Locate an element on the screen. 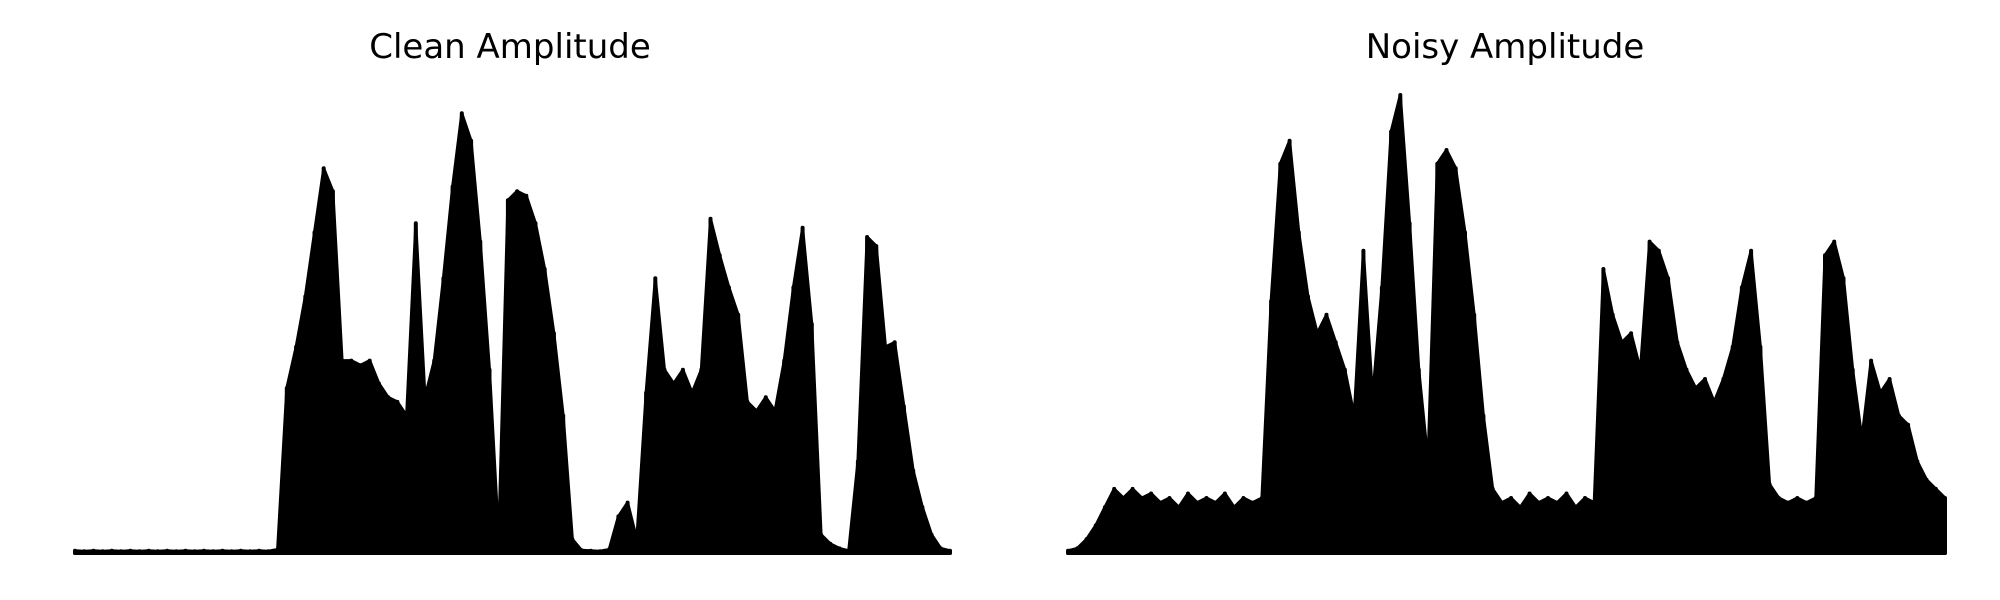  noisy-amplitude-title: Noisy Amplitude is located at coordinates (1505, 47).